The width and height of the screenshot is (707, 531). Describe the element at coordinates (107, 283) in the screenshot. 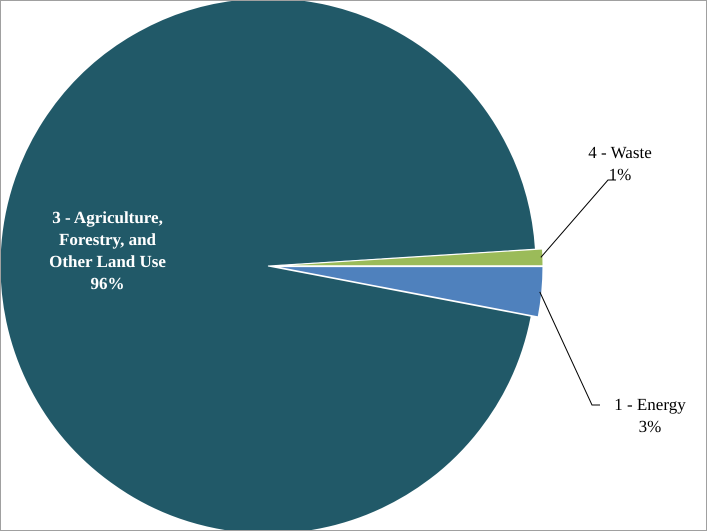

I see `data-label: 96%` at that location.